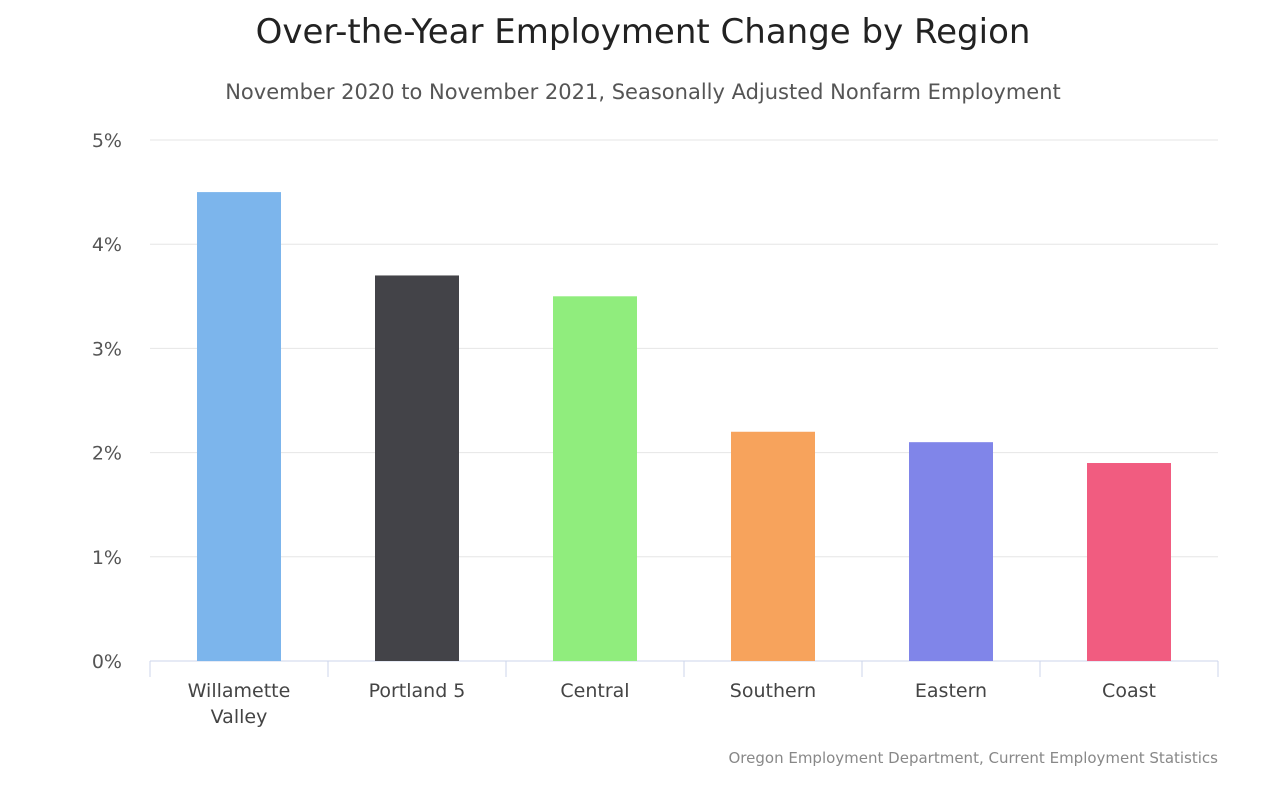 The image size is (1286, 793). Describe the element at coordinates (107, 454) in the screenshot. I see `y-tick-label: 2%` at that location.